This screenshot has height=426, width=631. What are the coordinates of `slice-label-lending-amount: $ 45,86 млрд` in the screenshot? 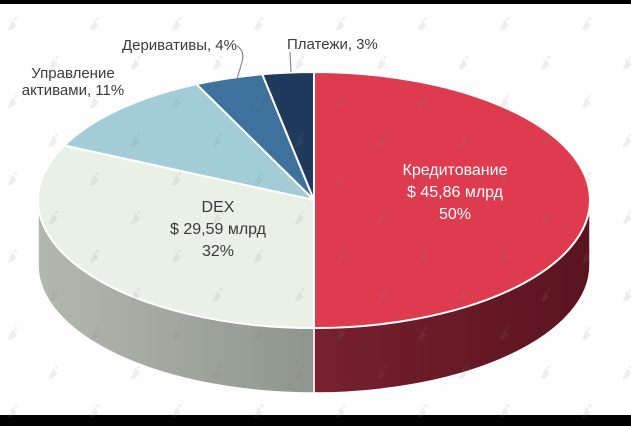 It's located at (455, 192).